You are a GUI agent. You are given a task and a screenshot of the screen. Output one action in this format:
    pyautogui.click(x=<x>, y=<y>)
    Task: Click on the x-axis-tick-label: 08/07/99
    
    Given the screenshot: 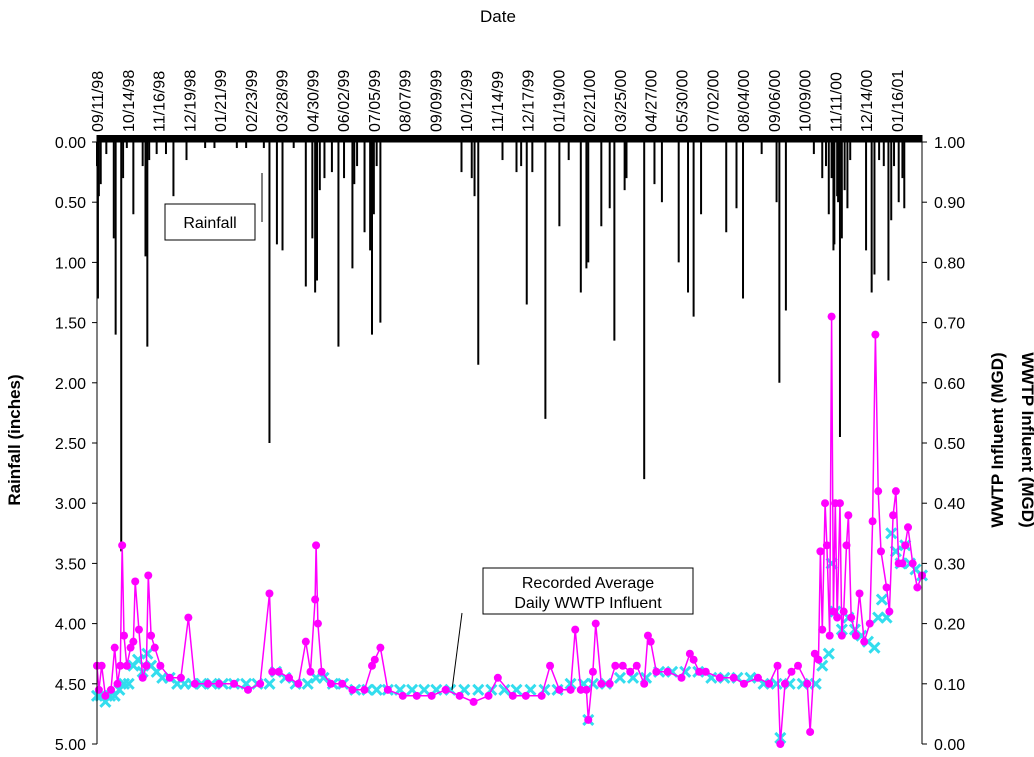 What is the action you would take?
    pyautogui.click(x=406, y=101)
    